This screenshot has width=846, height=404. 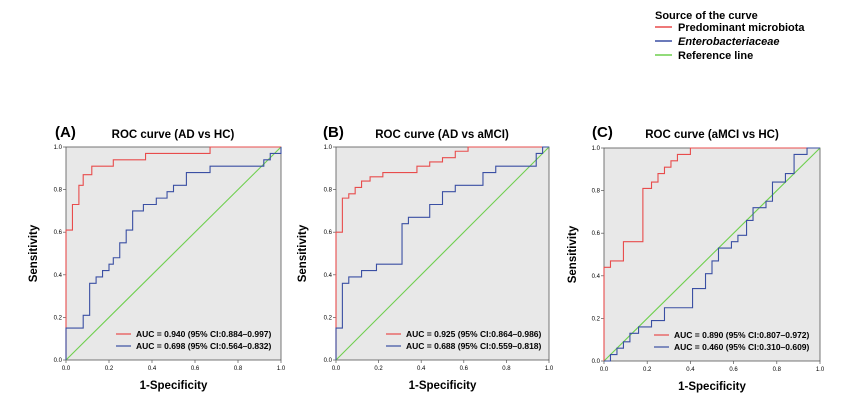 What do you see at coordinates (474, 334) in the screenshot?
I see `auc-label: AUC = 0.925 (95% CI:0.864–0.986)` at bounding box center [474, 334].